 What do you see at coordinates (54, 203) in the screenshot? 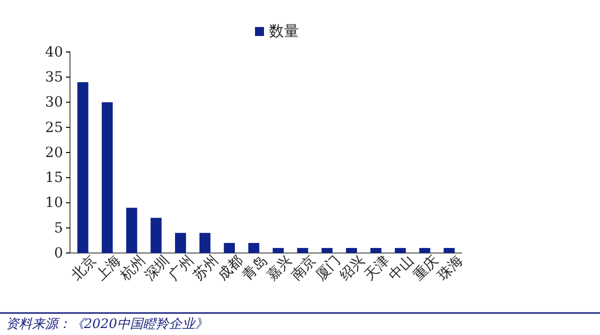
I see `y-tick-label: 10` at bounding box center [54, 203].